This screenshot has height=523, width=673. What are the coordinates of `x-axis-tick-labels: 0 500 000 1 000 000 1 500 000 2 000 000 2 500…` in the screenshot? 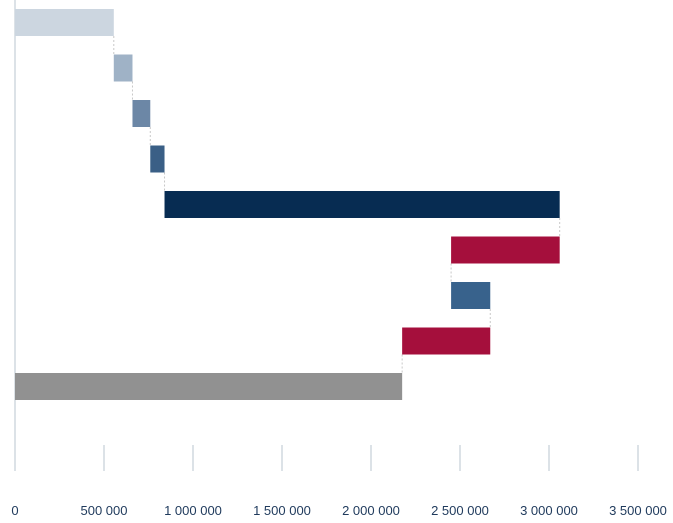 It's located at (339, 510).